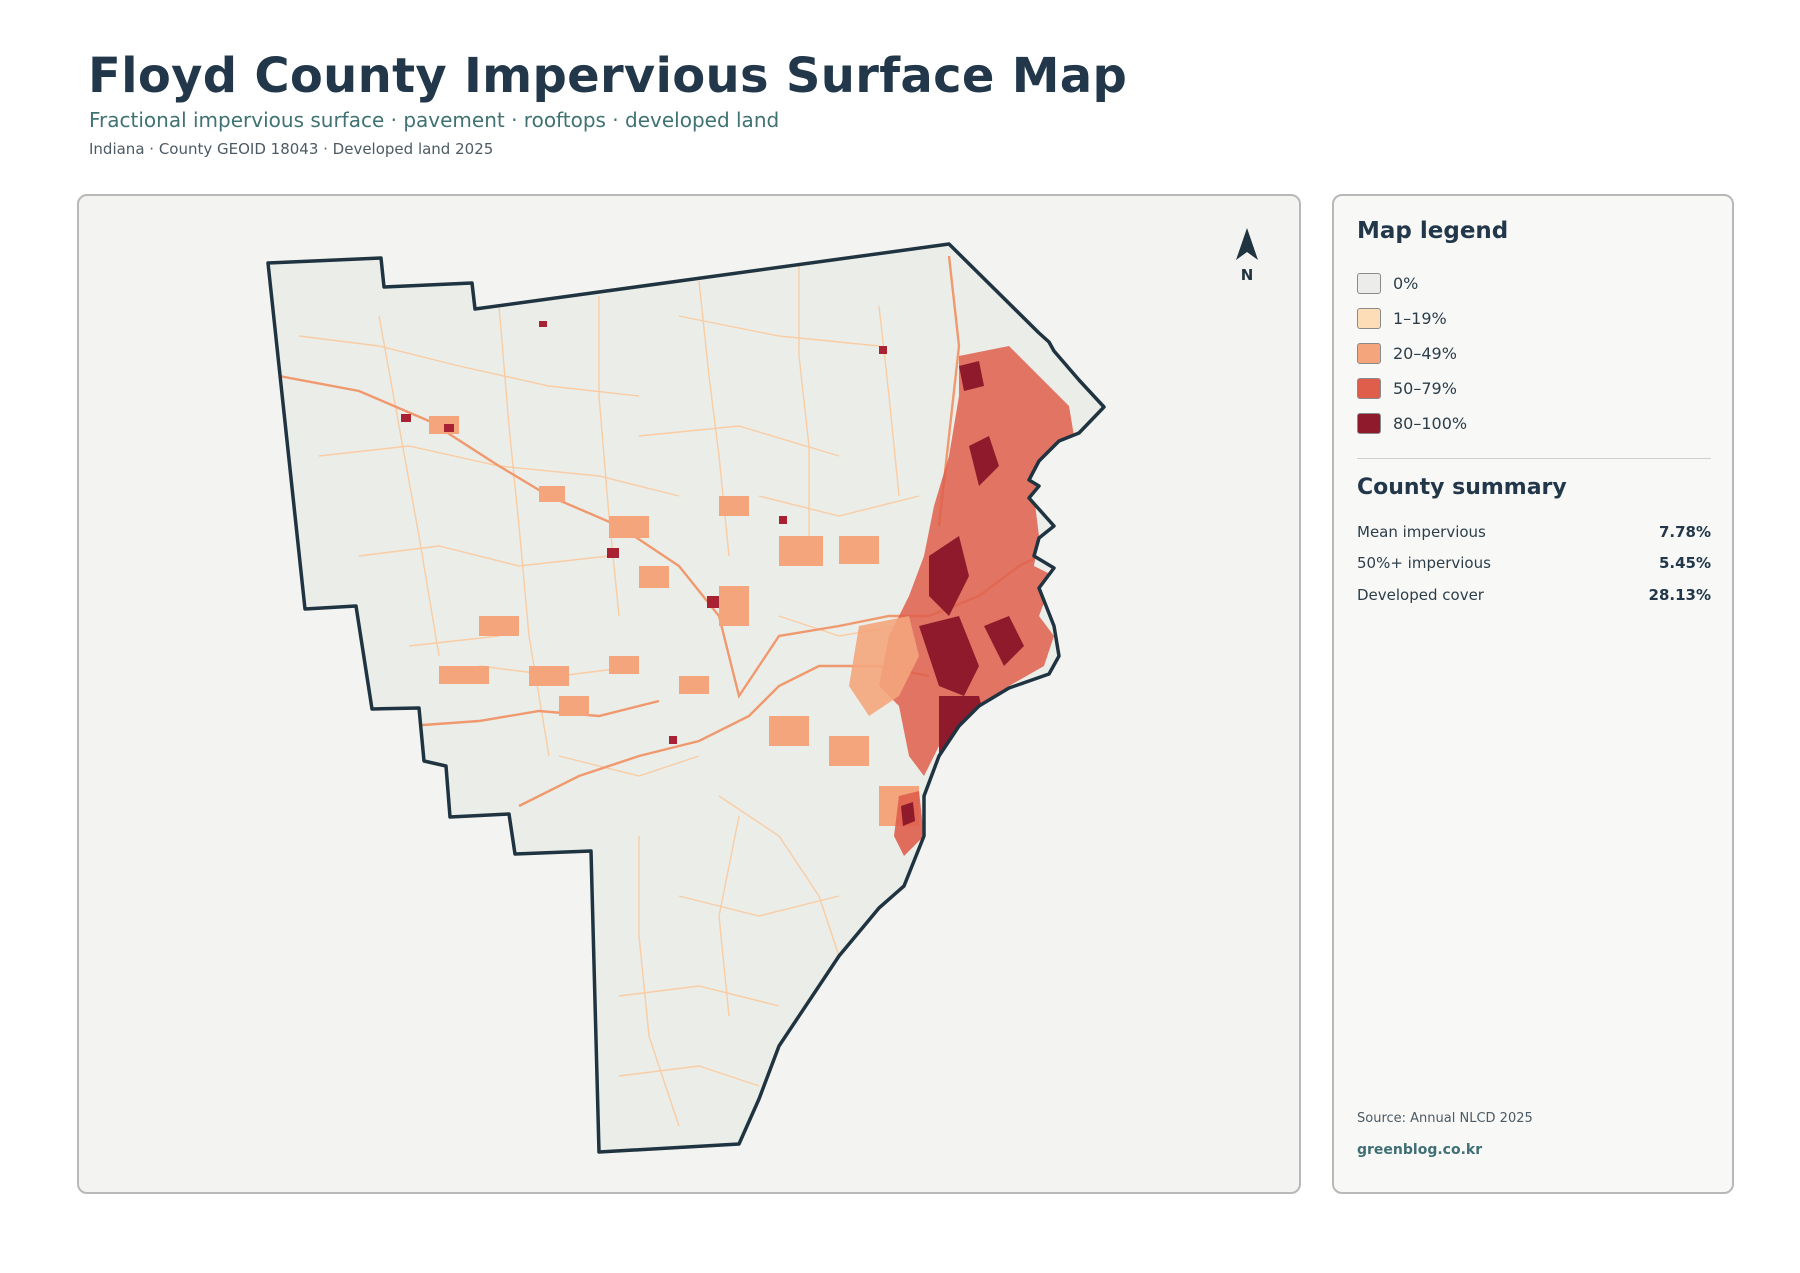 The height and width of the screenshot is (1273, 1800). I want to click on stat-label: Developed cover, so click(1420, 594).